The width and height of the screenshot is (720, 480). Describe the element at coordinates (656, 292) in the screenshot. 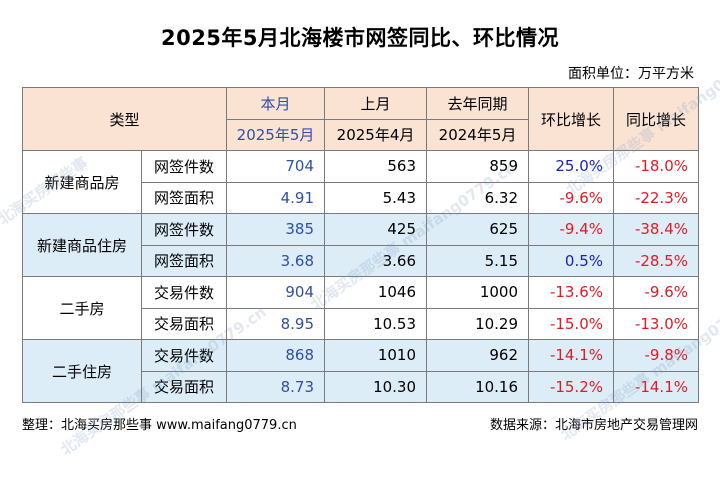

I see `yoy-value: -9.6%` at that location.